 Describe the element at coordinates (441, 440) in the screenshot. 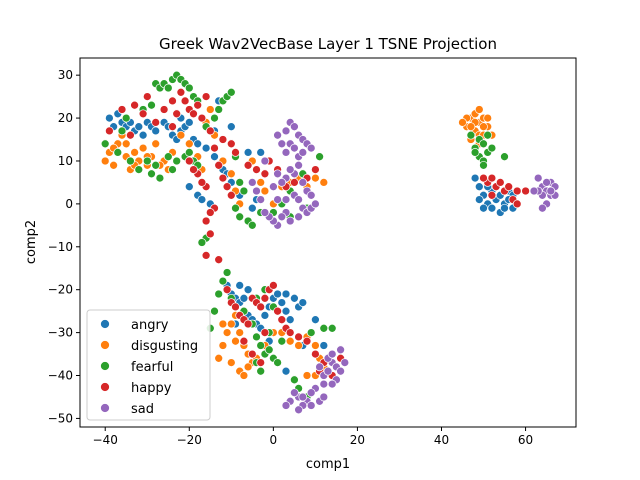

I see `x-tick-label: 40` at that location.